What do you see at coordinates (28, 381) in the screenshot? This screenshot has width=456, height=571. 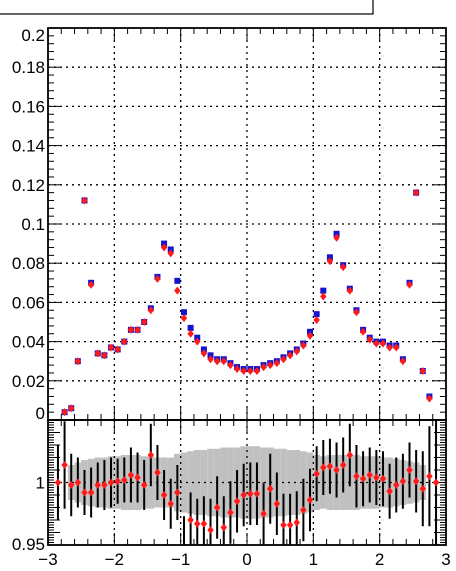 I see `top-y-tick-label: 0.02` at bounding box center [28, 381].